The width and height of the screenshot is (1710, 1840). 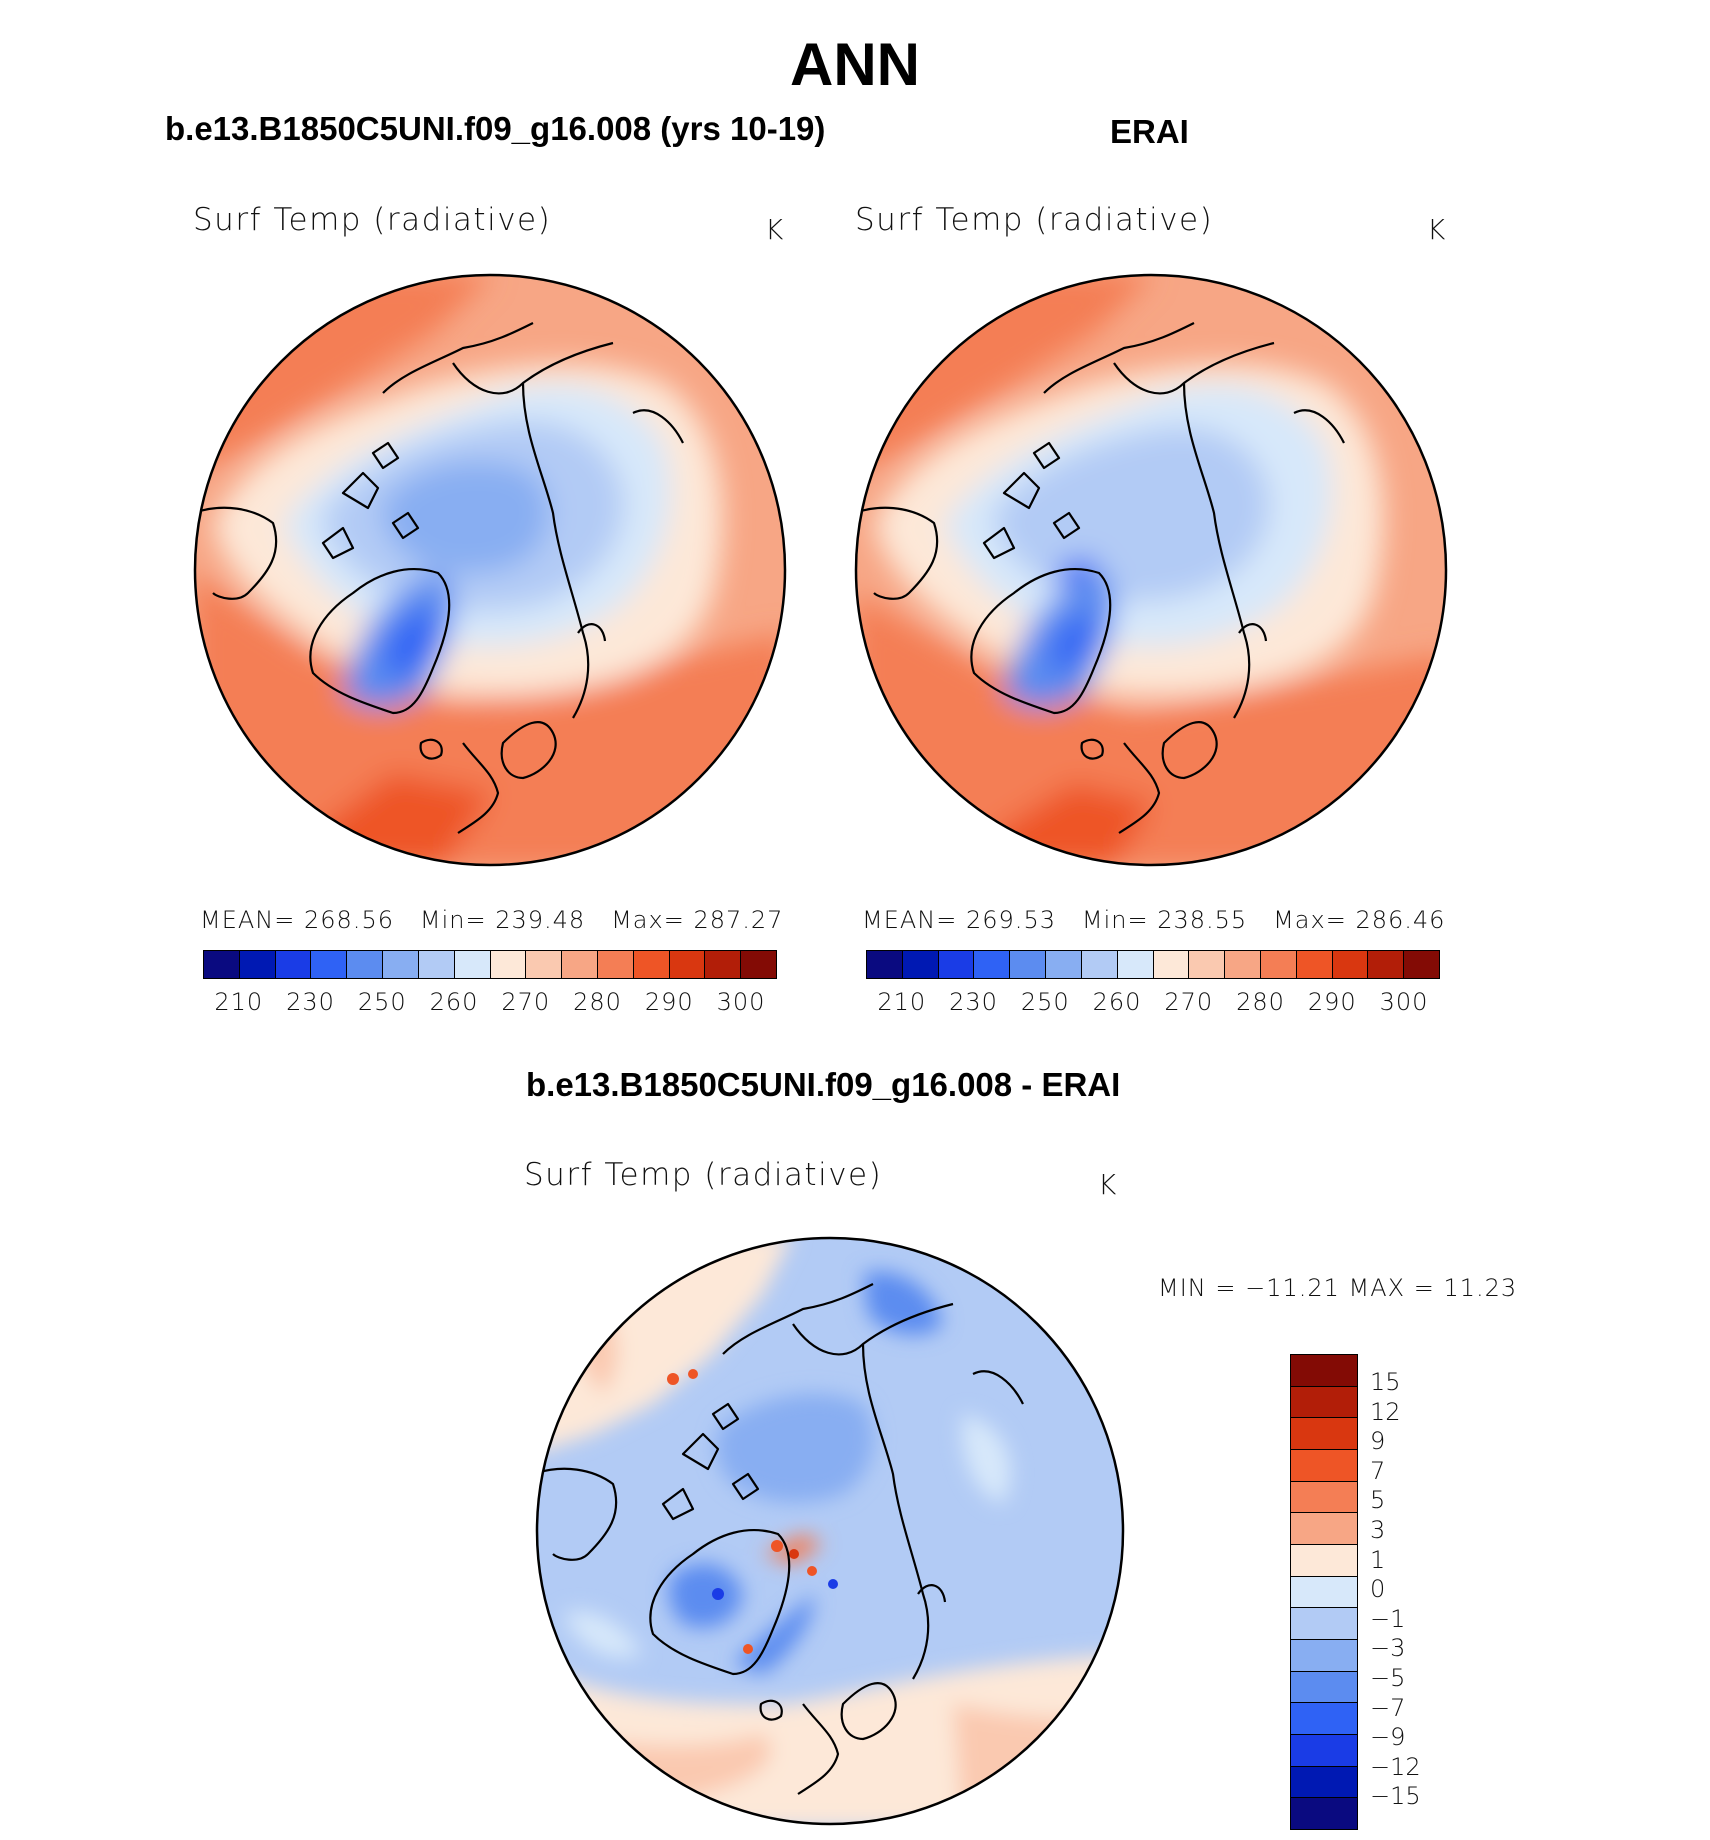 What do you see at coordinates (1117, 1002) in the screenshot?
I see `panel2-tick: 260` at bounding box center [1117, 1002].